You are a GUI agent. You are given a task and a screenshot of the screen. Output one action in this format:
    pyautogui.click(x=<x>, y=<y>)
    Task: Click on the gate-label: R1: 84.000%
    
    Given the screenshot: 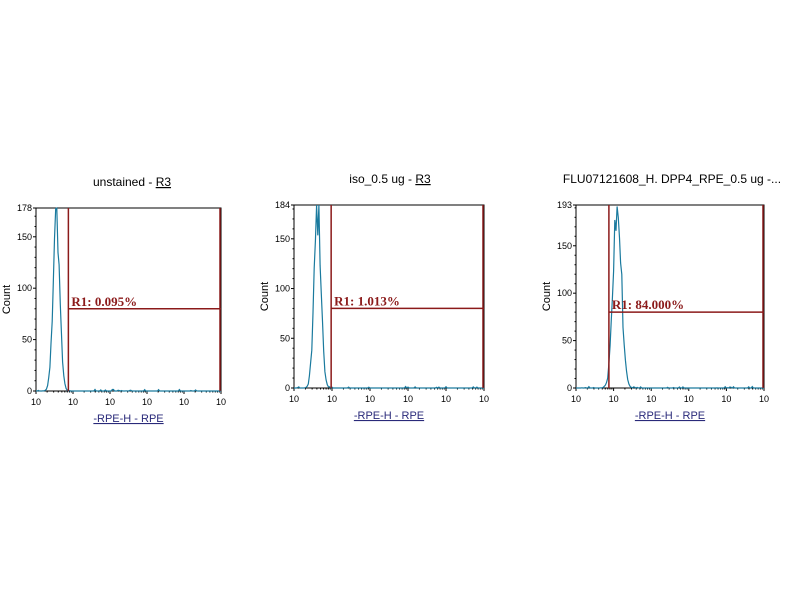 What is the action you would take?
    pyautogui.click(x=648, y=304)
    